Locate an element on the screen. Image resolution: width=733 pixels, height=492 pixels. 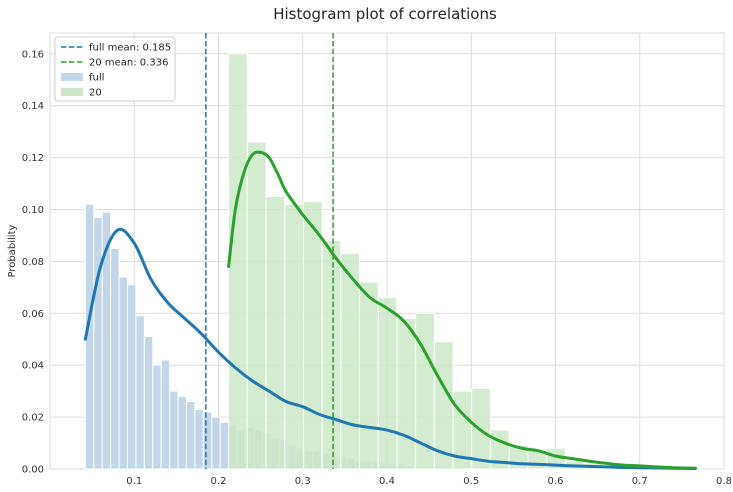
legend-box is located at coordinates (115, 69).